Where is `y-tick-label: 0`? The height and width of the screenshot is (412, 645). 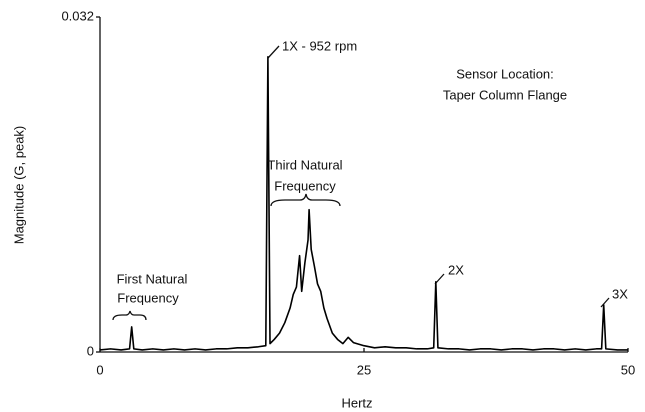
y-tick-label: 0 is located at coordinates (90, 350).